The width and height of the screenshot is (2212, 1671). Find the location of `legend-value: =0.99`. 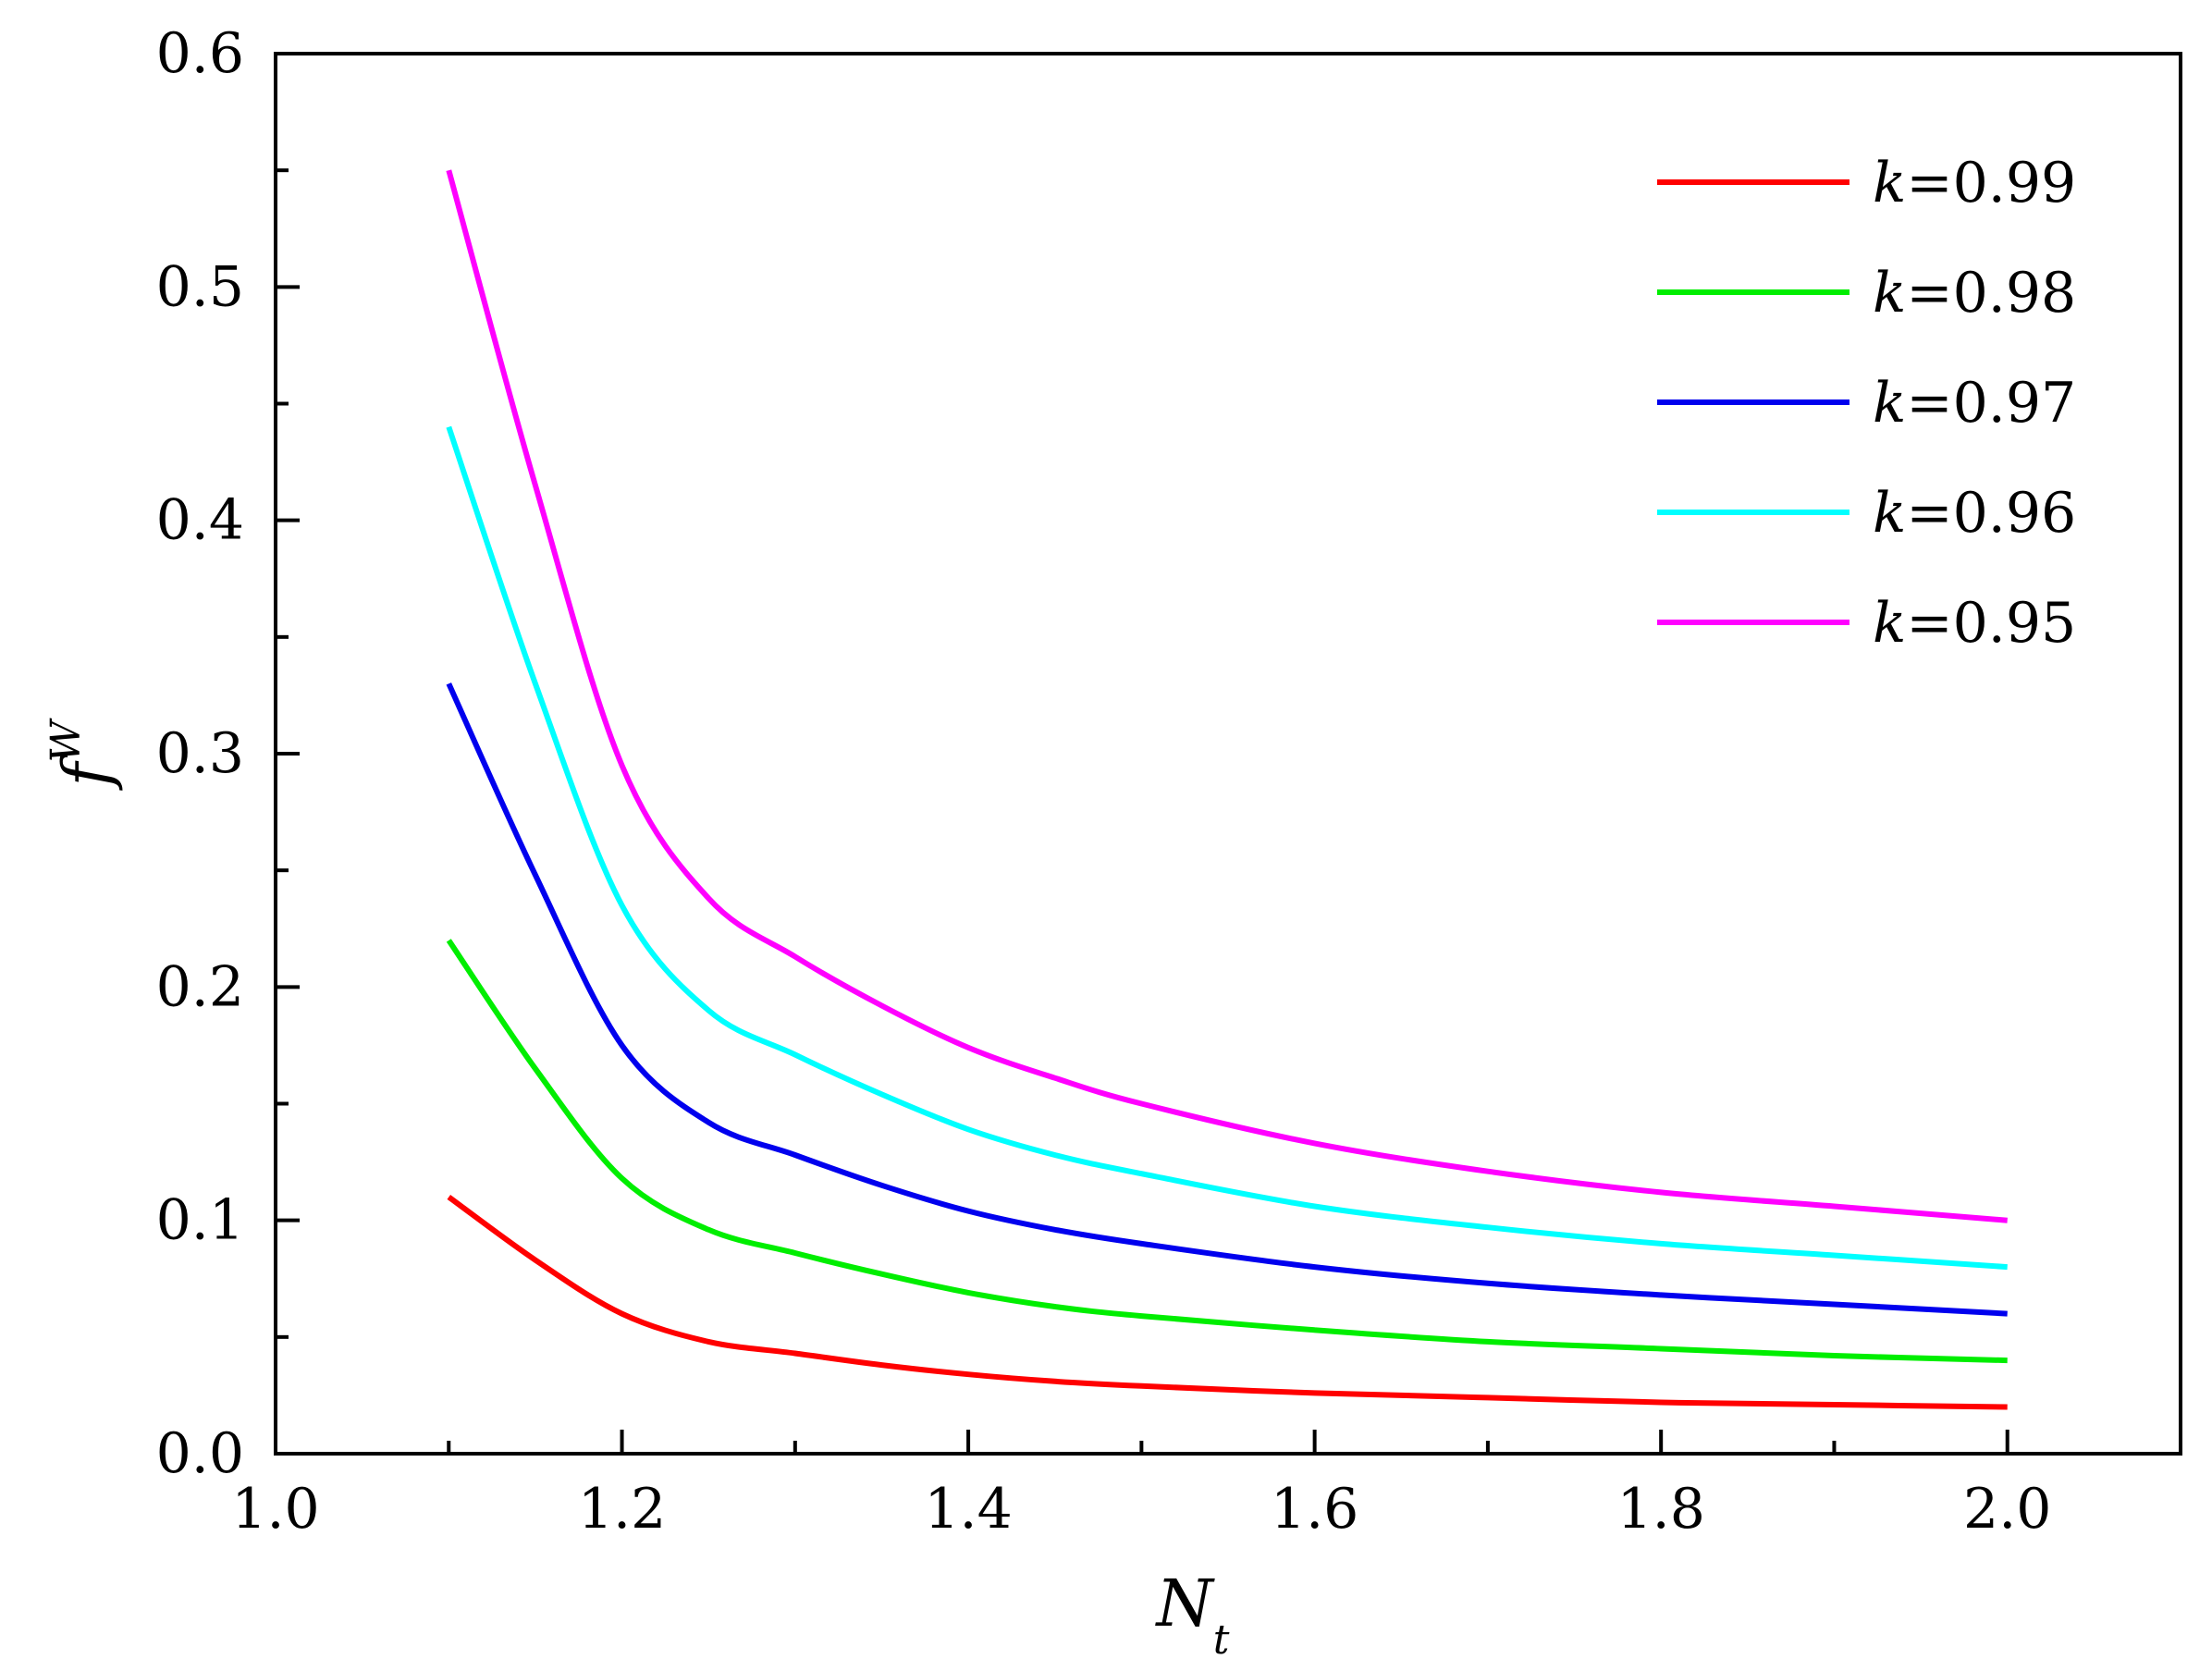

legend-value: =0.99 is located at coordinates (1991, 183).